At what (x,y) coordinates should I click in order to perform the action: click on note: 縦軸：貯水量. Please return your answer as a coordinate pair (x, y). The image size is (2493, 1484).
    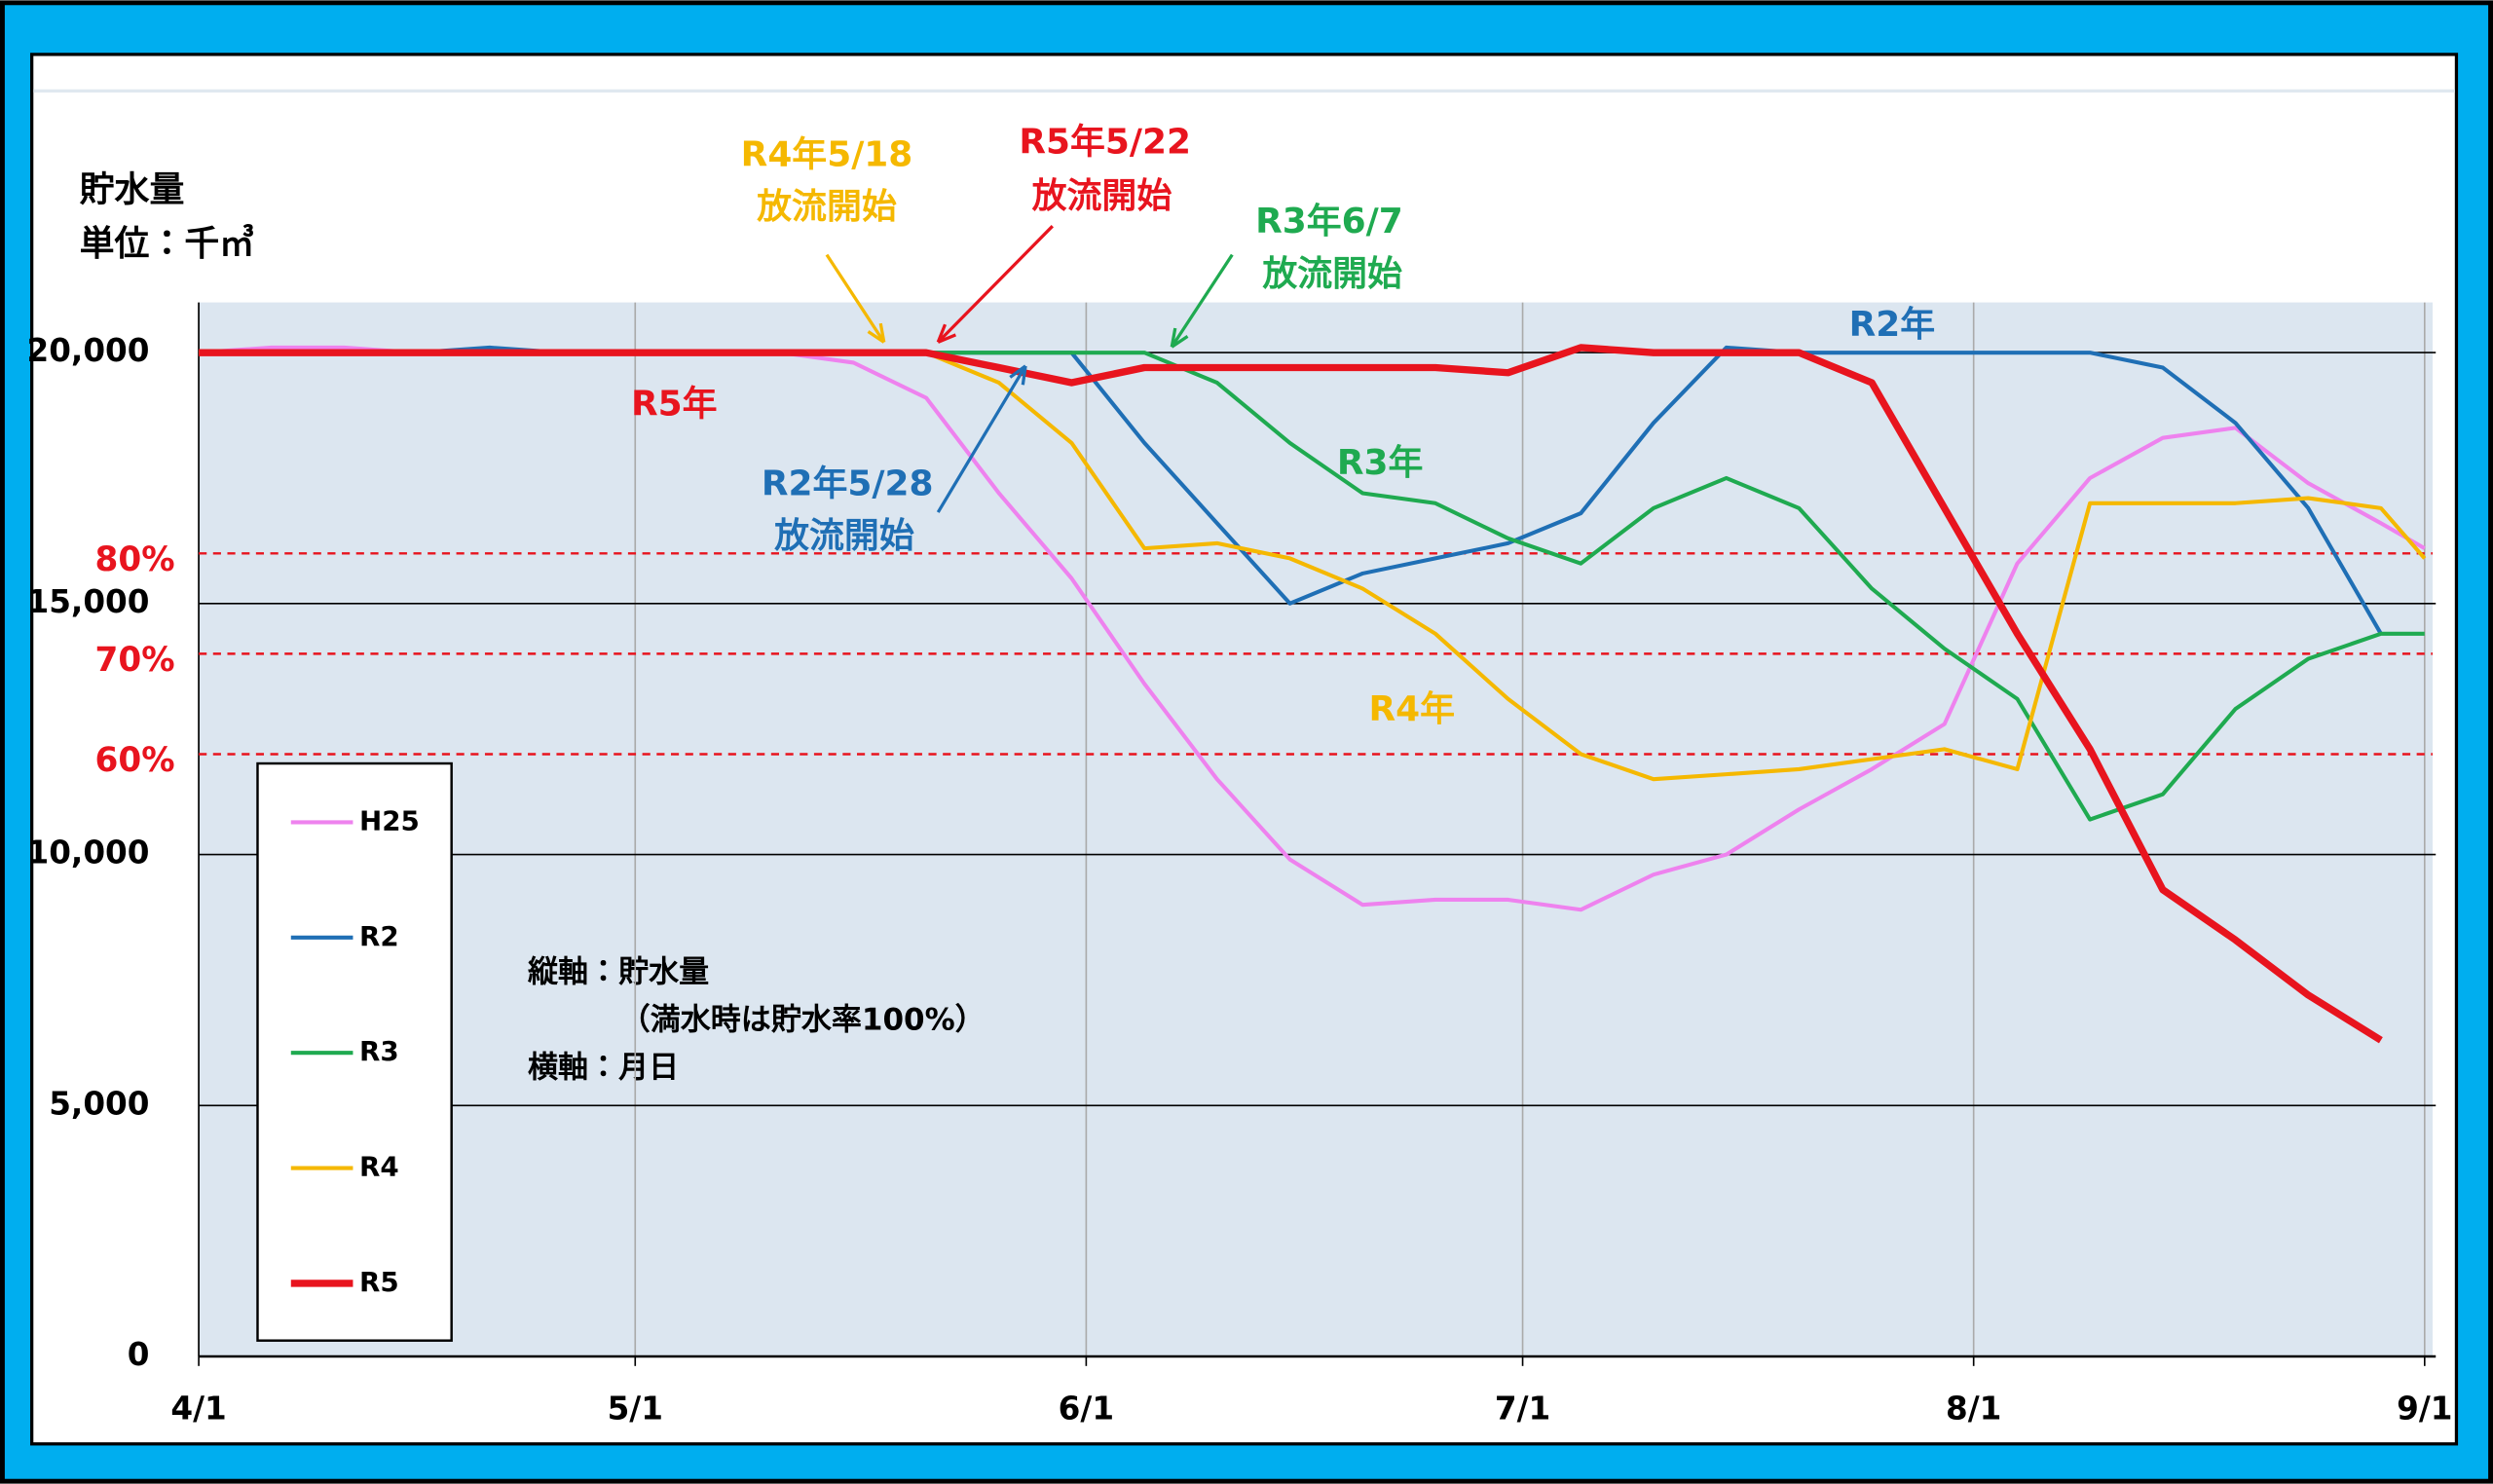
    Looking at the image, I should click on (618, 972).